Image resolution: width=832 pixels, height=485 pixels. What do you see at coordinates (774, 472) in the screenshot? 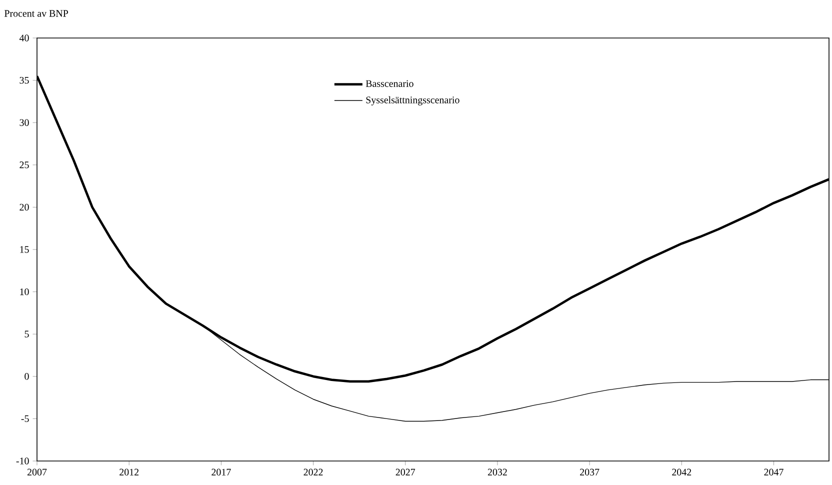
I see `x-tick-label: 2047` at bounding box center [774, 472].